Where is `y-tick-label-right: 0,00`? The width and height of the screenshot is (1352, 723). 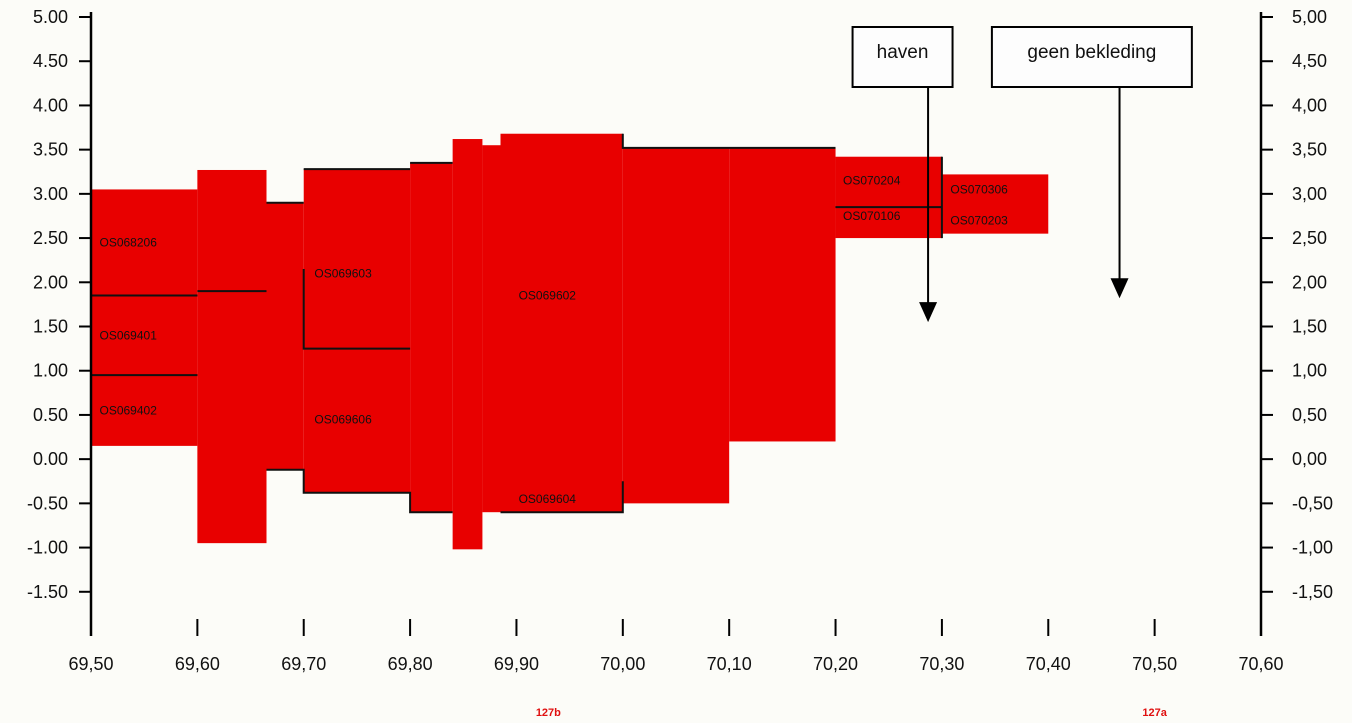
y-tick-label-right: 0,00 is located at coordinates (1309, 459).